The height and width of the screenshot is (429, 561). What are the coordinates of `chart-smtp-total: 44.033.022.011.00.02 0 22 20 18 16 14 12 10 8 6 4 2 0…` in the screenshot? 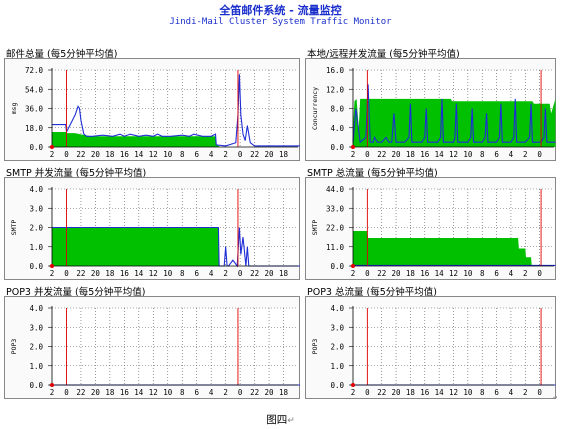 It's located at (430, 228).